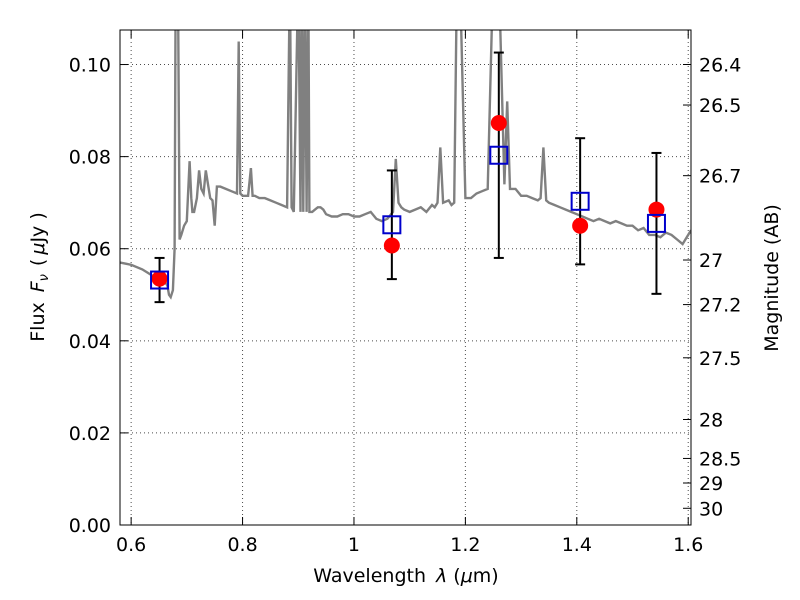 Image resolution: width=800 pixels, height=600 pixels. Describe the element at coordinates (465, 545) in the screenshot. I see `x-tick-label: 1.2` at that location.